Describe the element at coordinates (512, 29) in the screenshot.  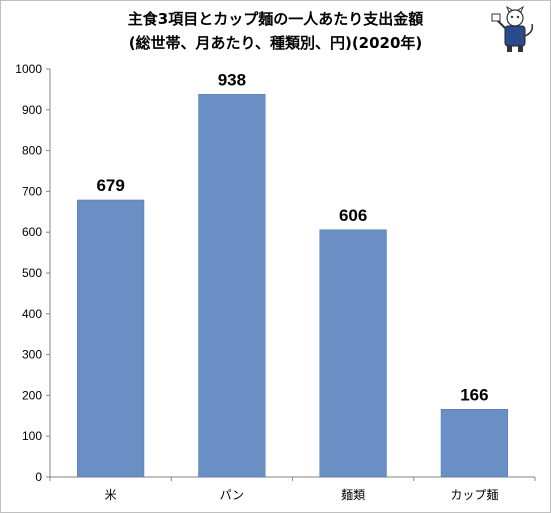
I see `cat-mascot-icon` at that location.